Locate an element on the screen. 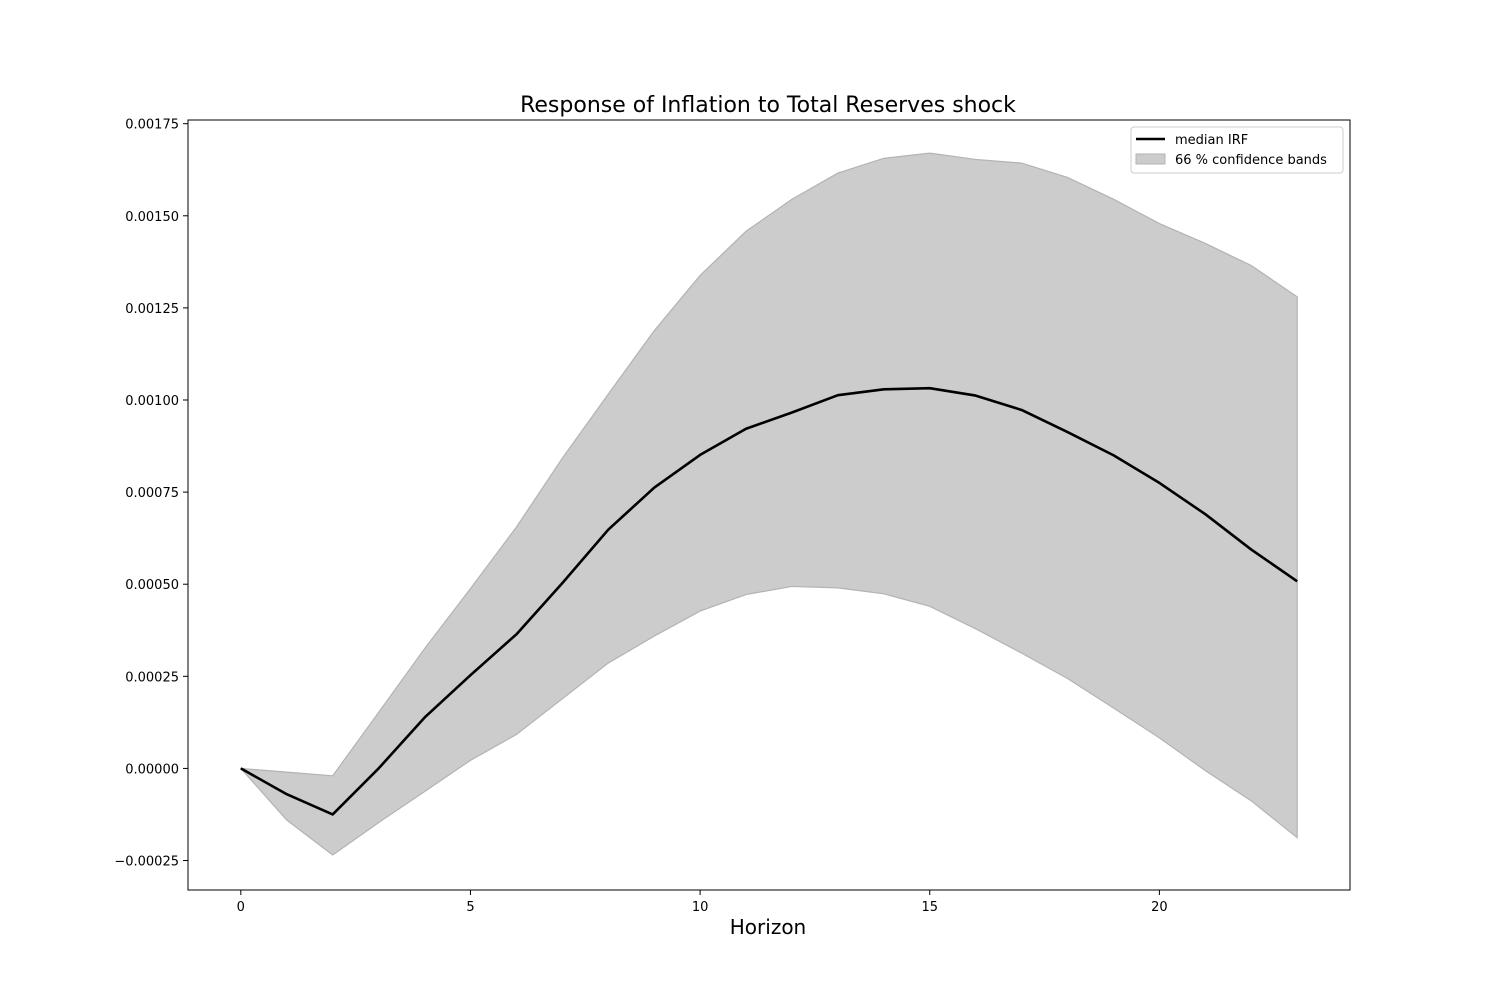 The width and height of the screenshot is (1500, 1000). legend-box is located at coordinates (1237, 150).